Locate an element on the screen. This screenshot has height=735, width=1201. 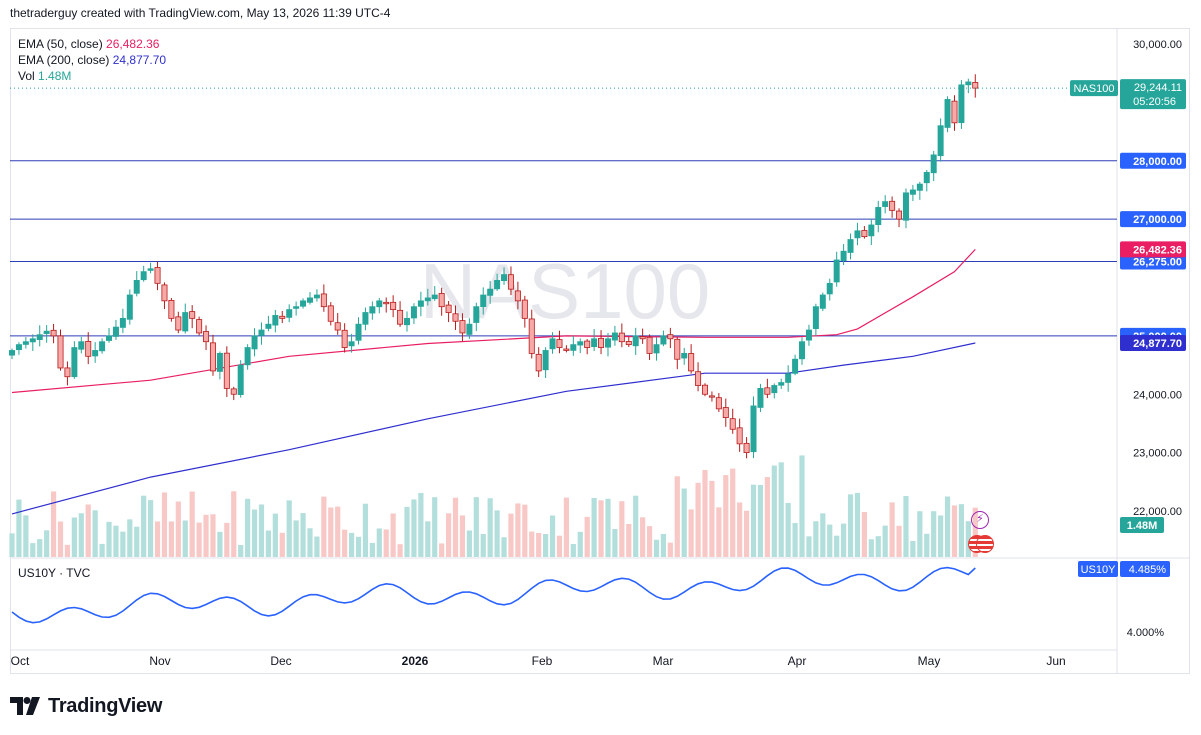
us10y-value: 4.485% is located at coordinates (1148, 570).